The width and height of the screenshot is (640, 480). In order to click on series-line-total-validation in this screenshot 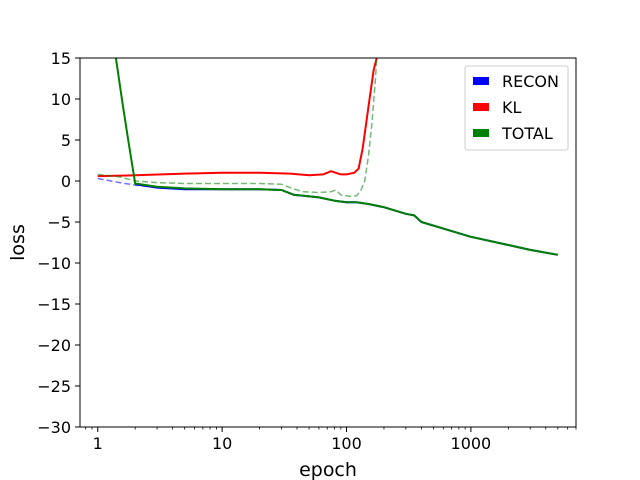, I will do `click(237, 128)`.